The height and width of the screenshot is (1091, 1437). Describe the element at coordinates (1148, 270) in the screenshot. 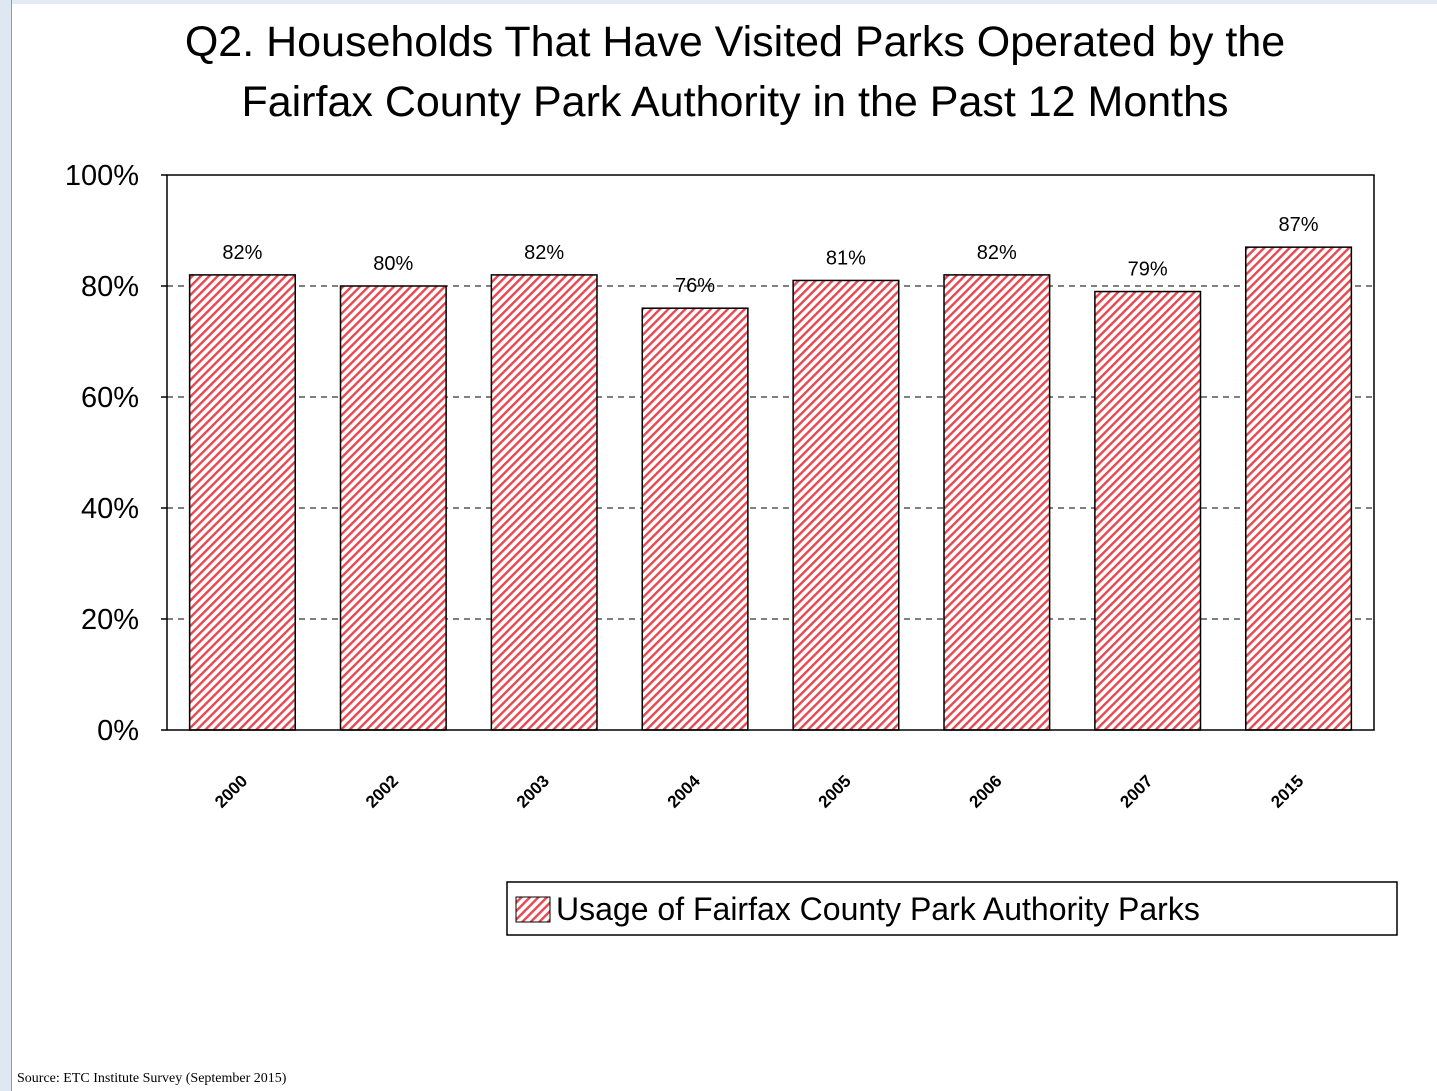

I see `data-label-2007: 79%` at that location.